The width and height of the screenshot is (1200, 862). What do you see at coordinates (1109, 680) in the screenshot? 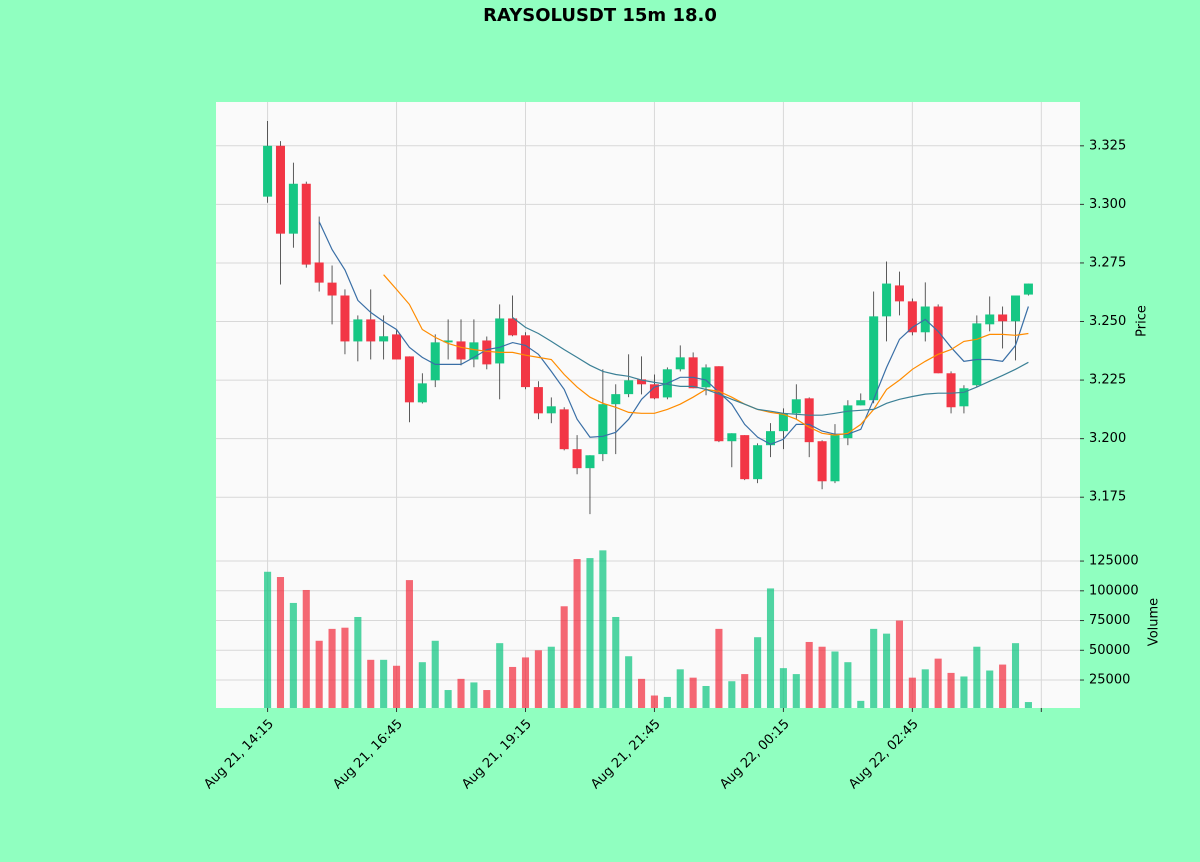
I see `volume-tick-label: 25000` at bounding box center [1109, 680].